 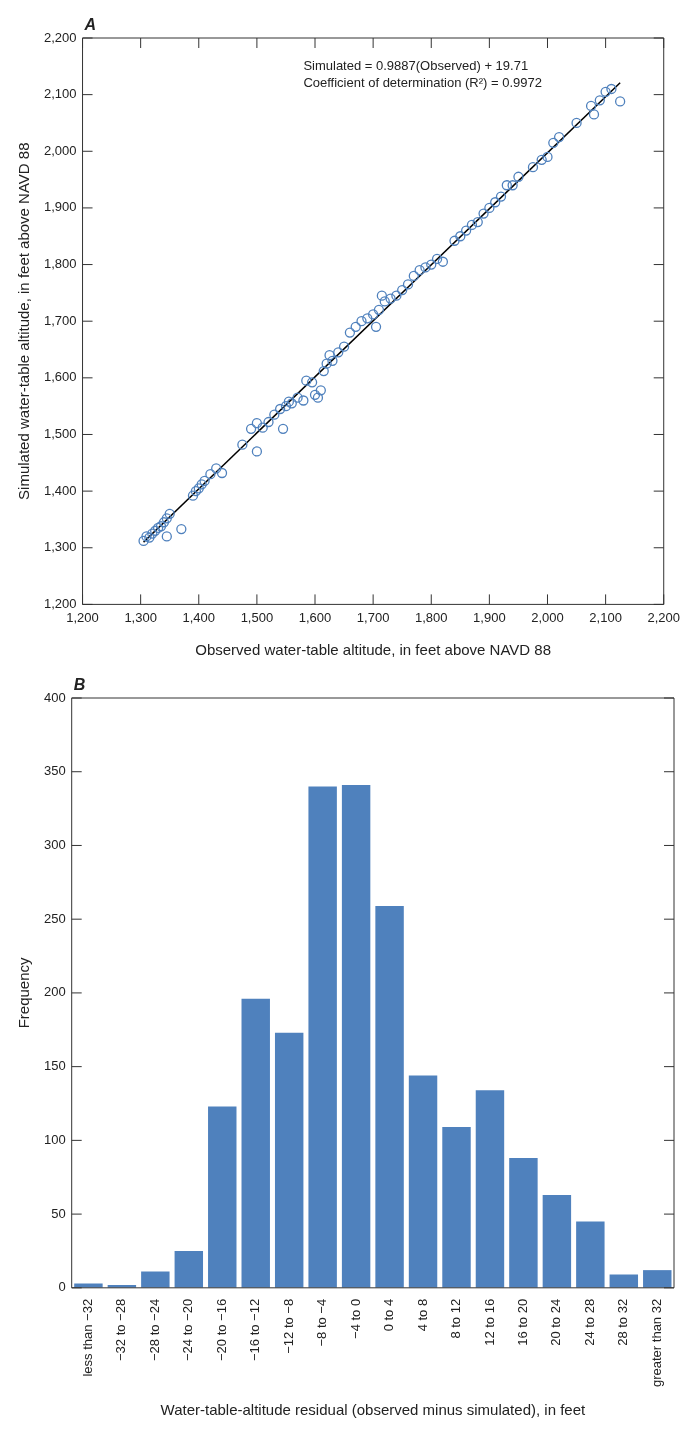 What do you see at coordinates (199, 617) in the screenshot?
I see `x-tick-label: 1,400` at bounding box center [199, 617].